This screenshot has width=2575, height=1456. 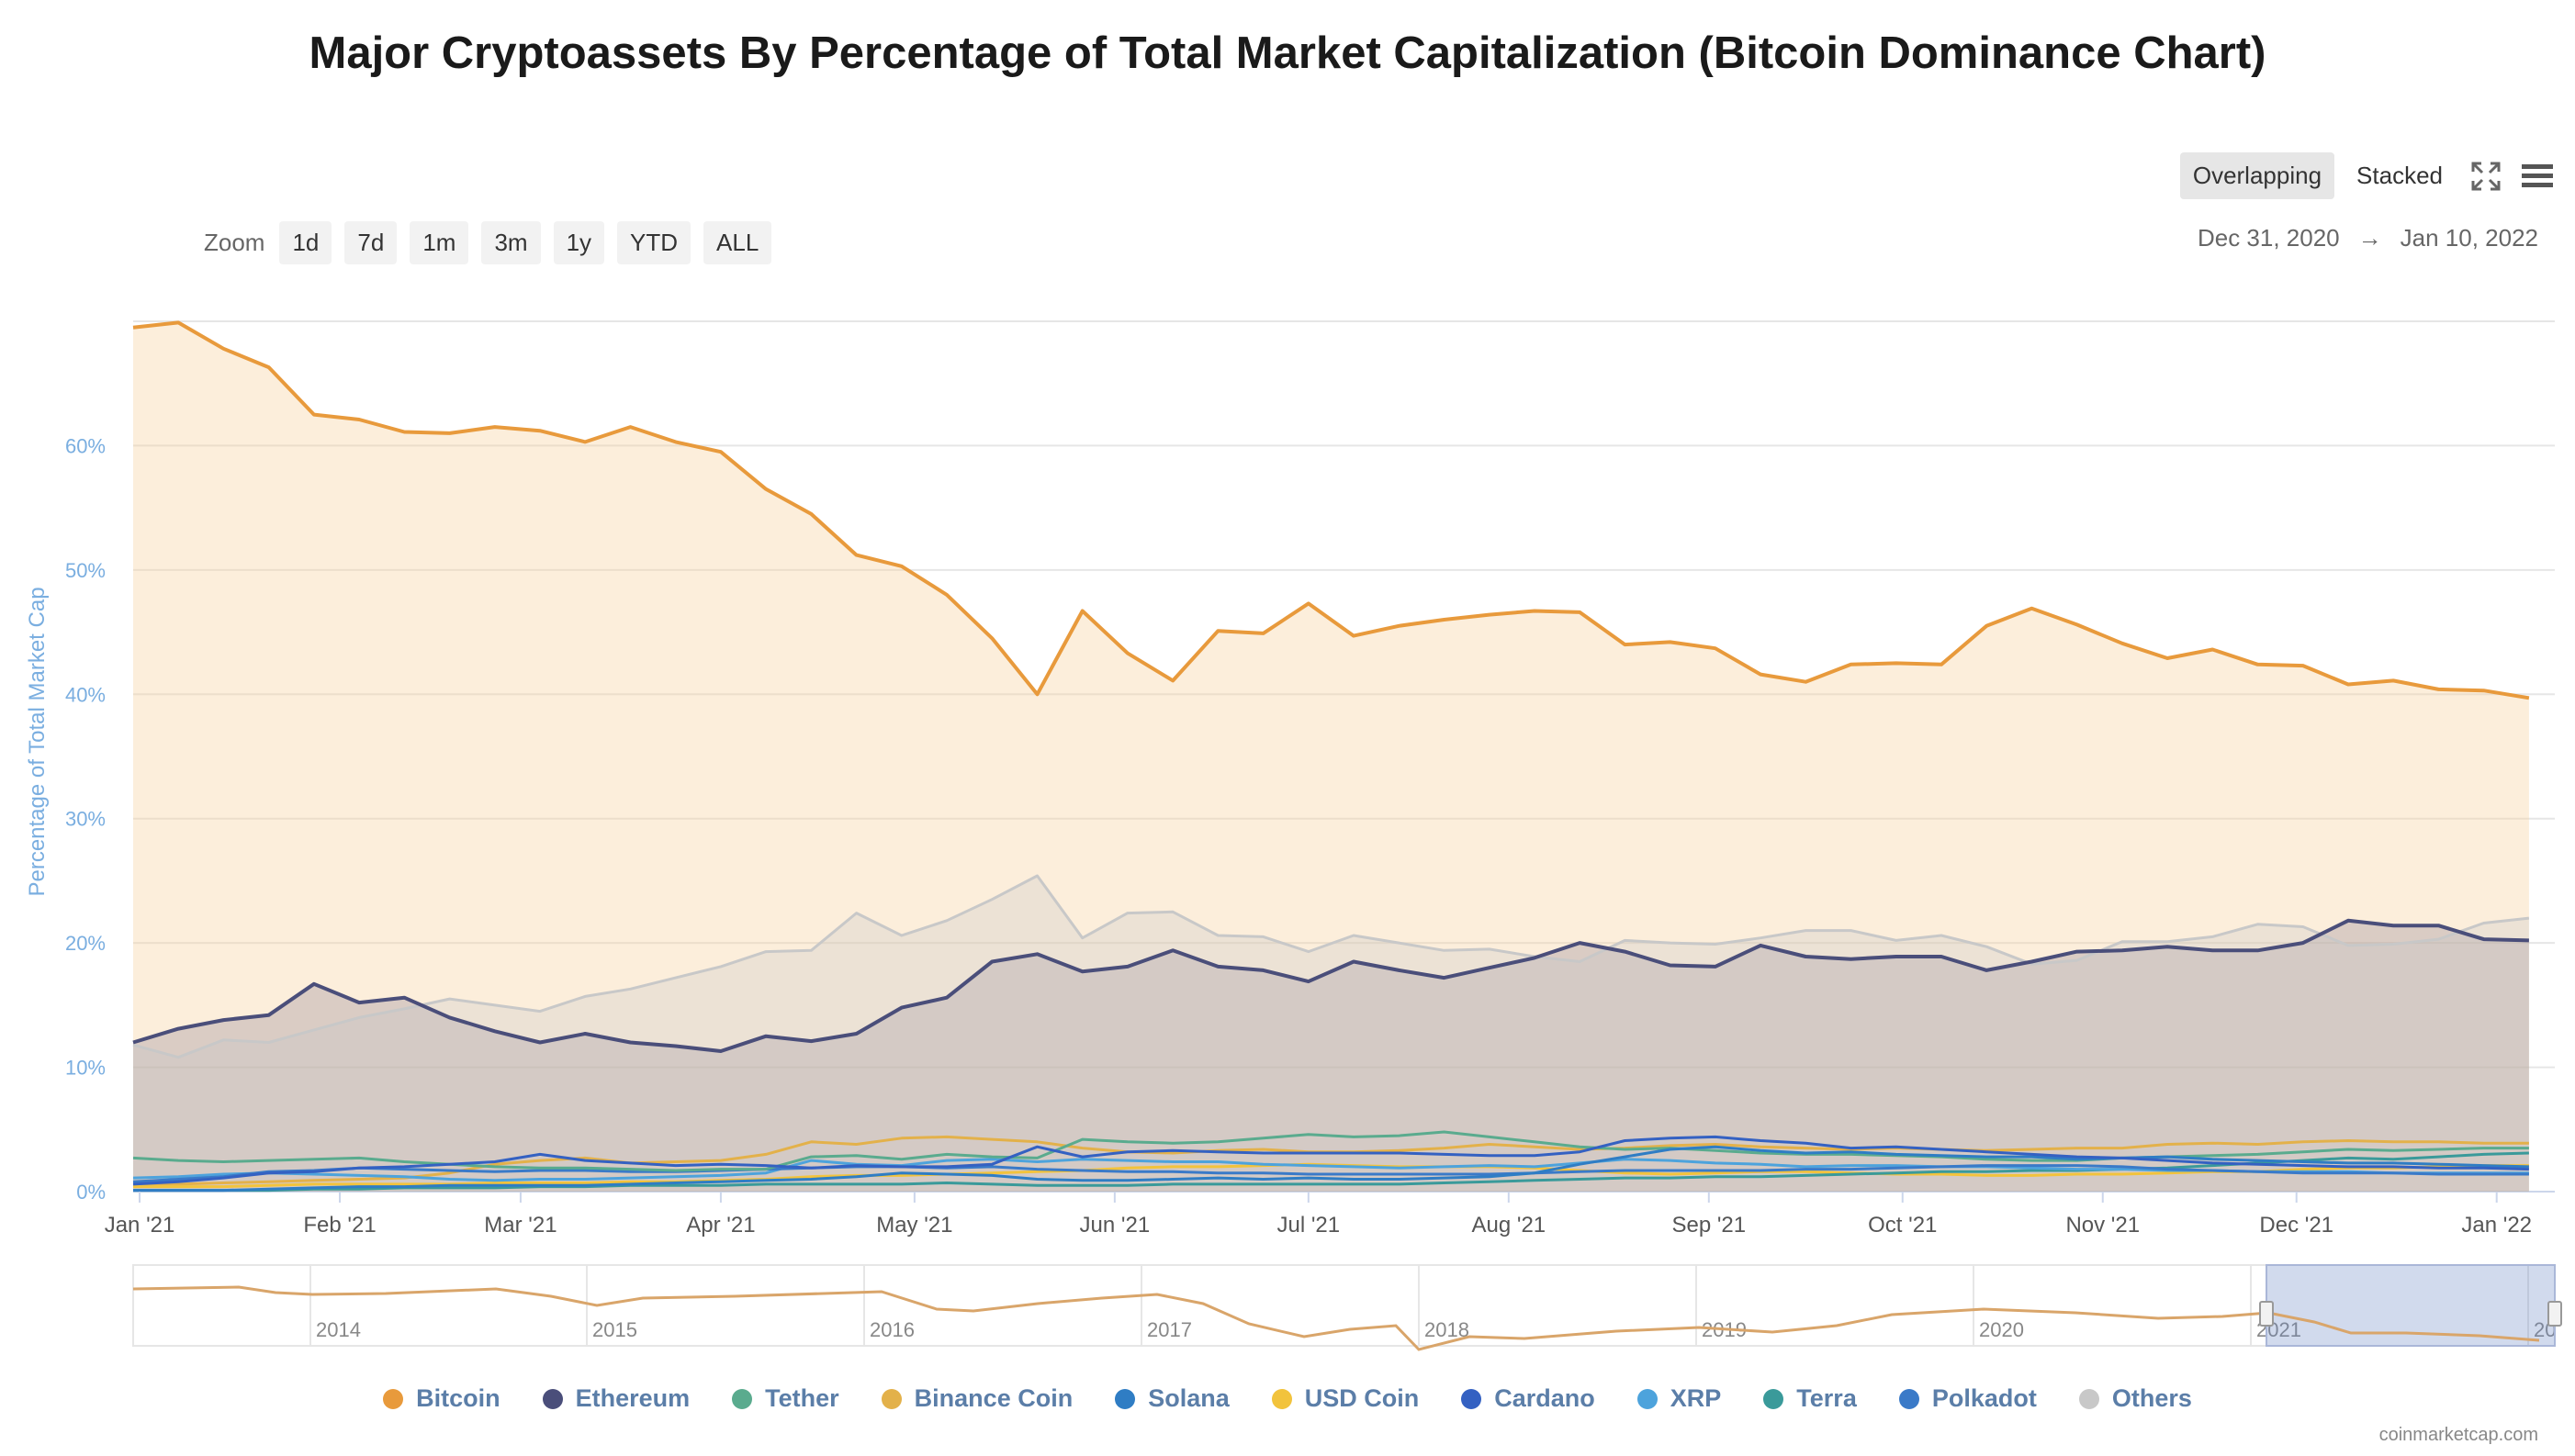 I want to click on menu-icon-glyph, so click(x=2537, y=175).